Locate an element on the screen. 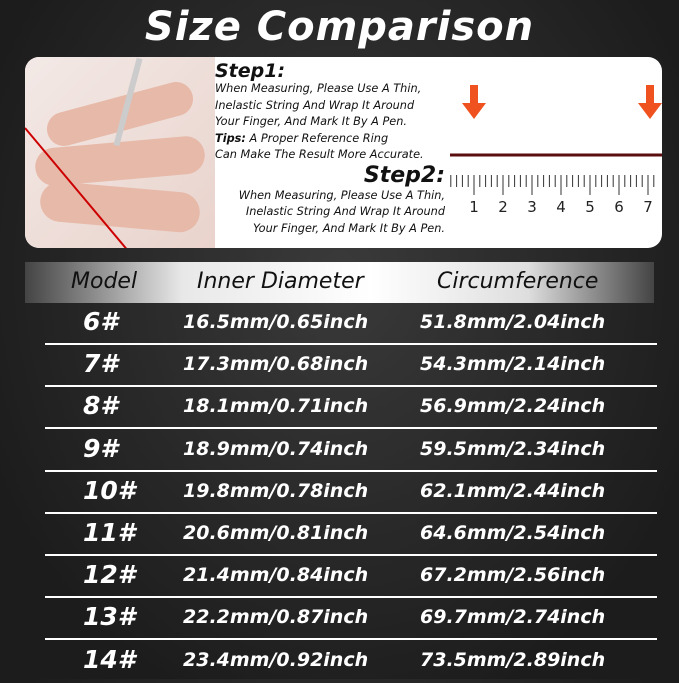  tips-line: A Proper Reference Ring is located at coordinates (319, 138).